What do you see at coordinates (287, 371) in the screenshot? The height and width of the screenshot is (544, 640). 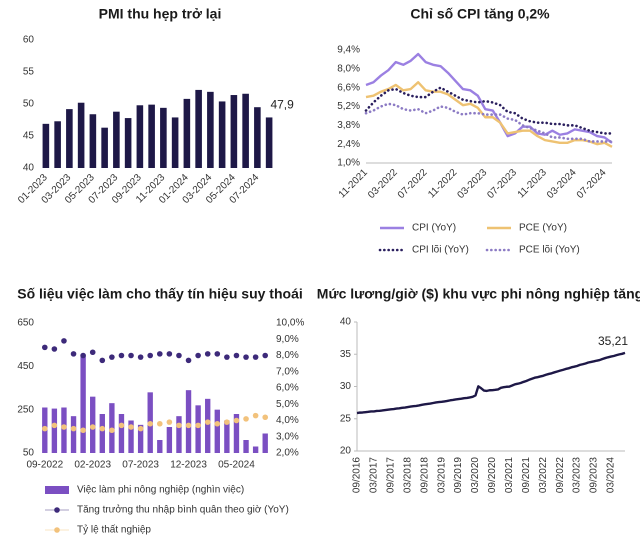 I see `y2-tick-label: 7,0%` at bounding box center [287, 371].